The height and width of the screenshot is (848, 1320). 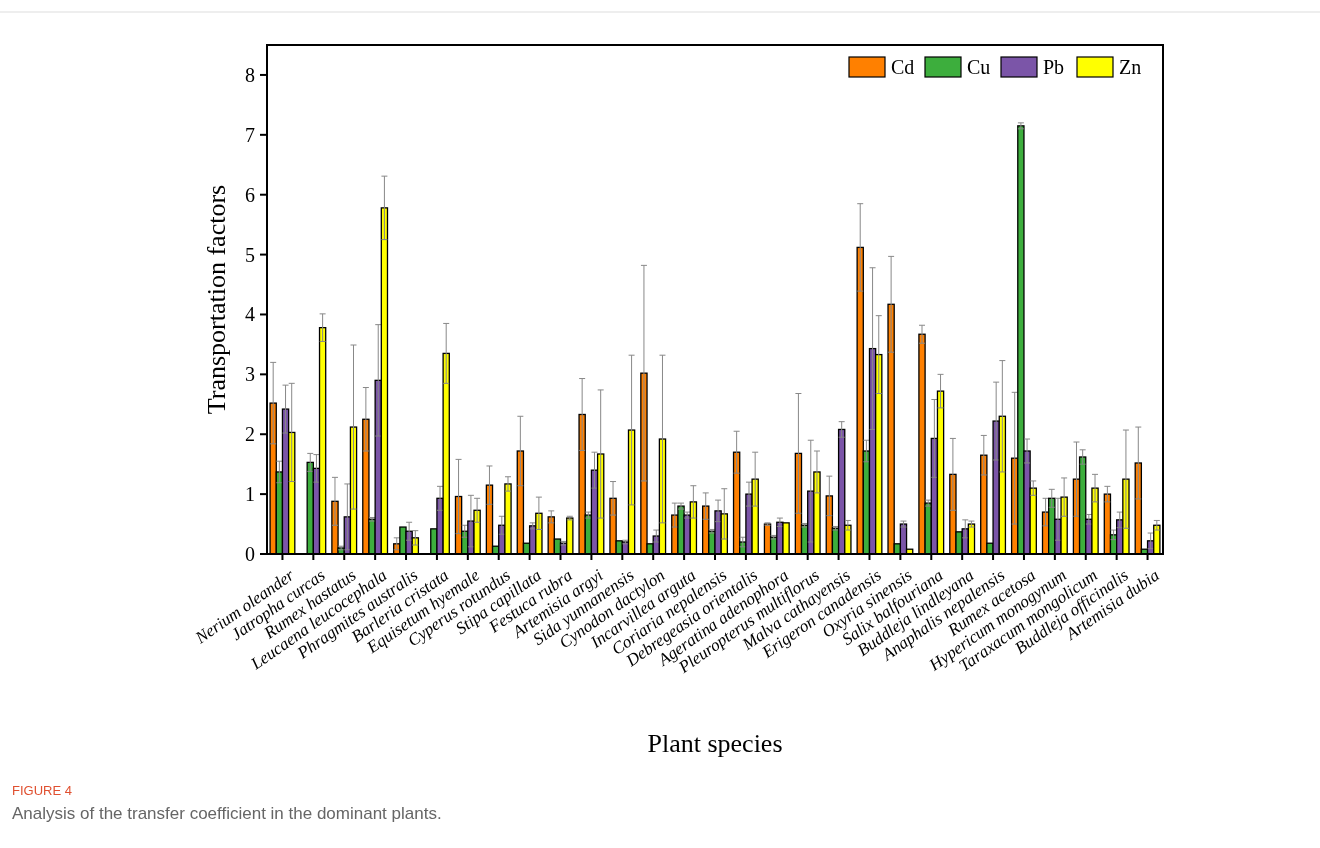 What do you see at coordinates (250, 74) in the screenshot?
I see `y-tick-label: 8` at bounding box center [250, 74].